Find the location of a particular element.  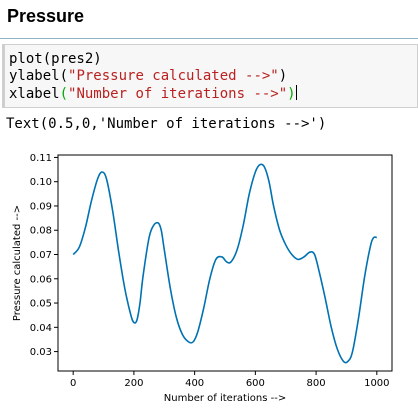

y-tick-label: 0.11 is located at coordinates (41, 158).